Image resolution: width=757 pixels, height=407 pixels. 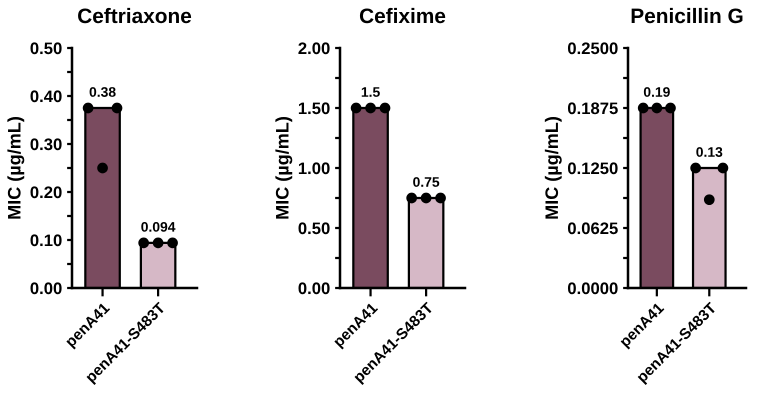 I want to click on y-tick-label: 0.2500, so click(x=593, y=48).